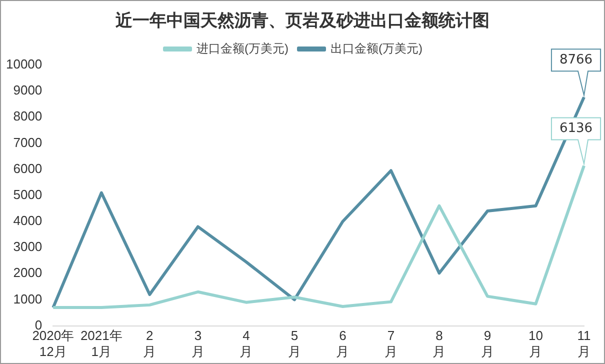 Image resolution: width=605 pixels, height=364 pixels. Describe the element at coordinates (27, 116) in the screenshot. I see `y-tick-label: 8000` at that location.